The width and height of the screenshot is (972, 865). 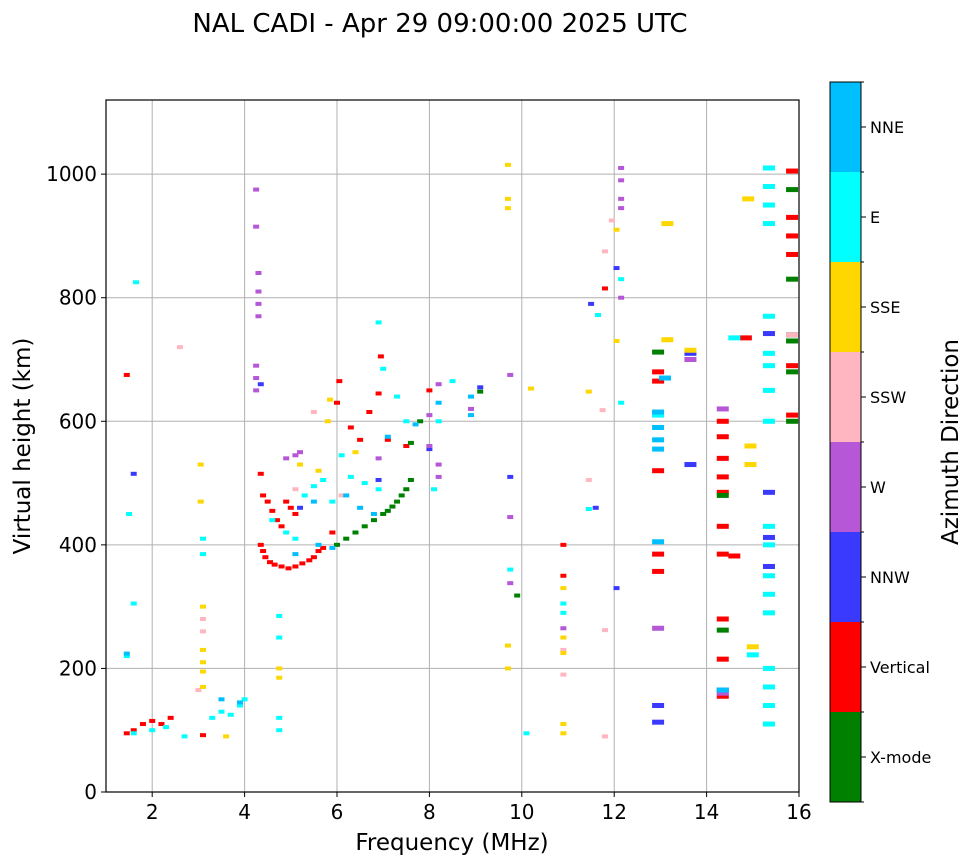 What do you see at coordinates (845, 442) in the screenshot?
I see `colorbar-frame` at bounding box center [845, 442].